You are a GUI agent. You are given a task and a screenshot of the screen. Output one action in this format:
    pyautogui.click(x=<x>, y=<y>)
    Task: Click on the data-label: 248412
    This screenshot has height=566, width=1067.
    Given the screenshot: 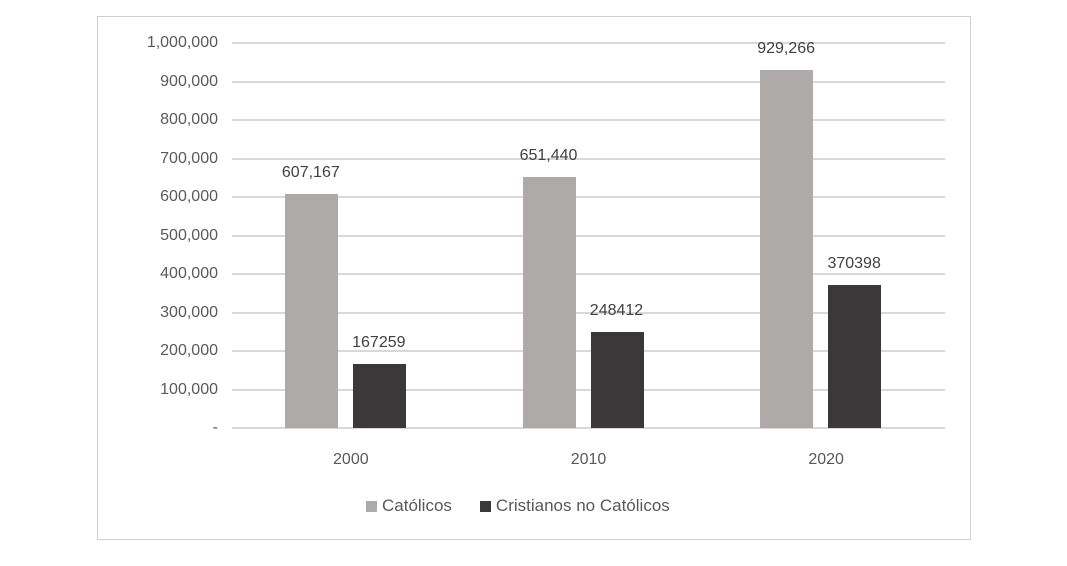 What is the action you would take?
    pyautogui.click(x=616, y=311)
    